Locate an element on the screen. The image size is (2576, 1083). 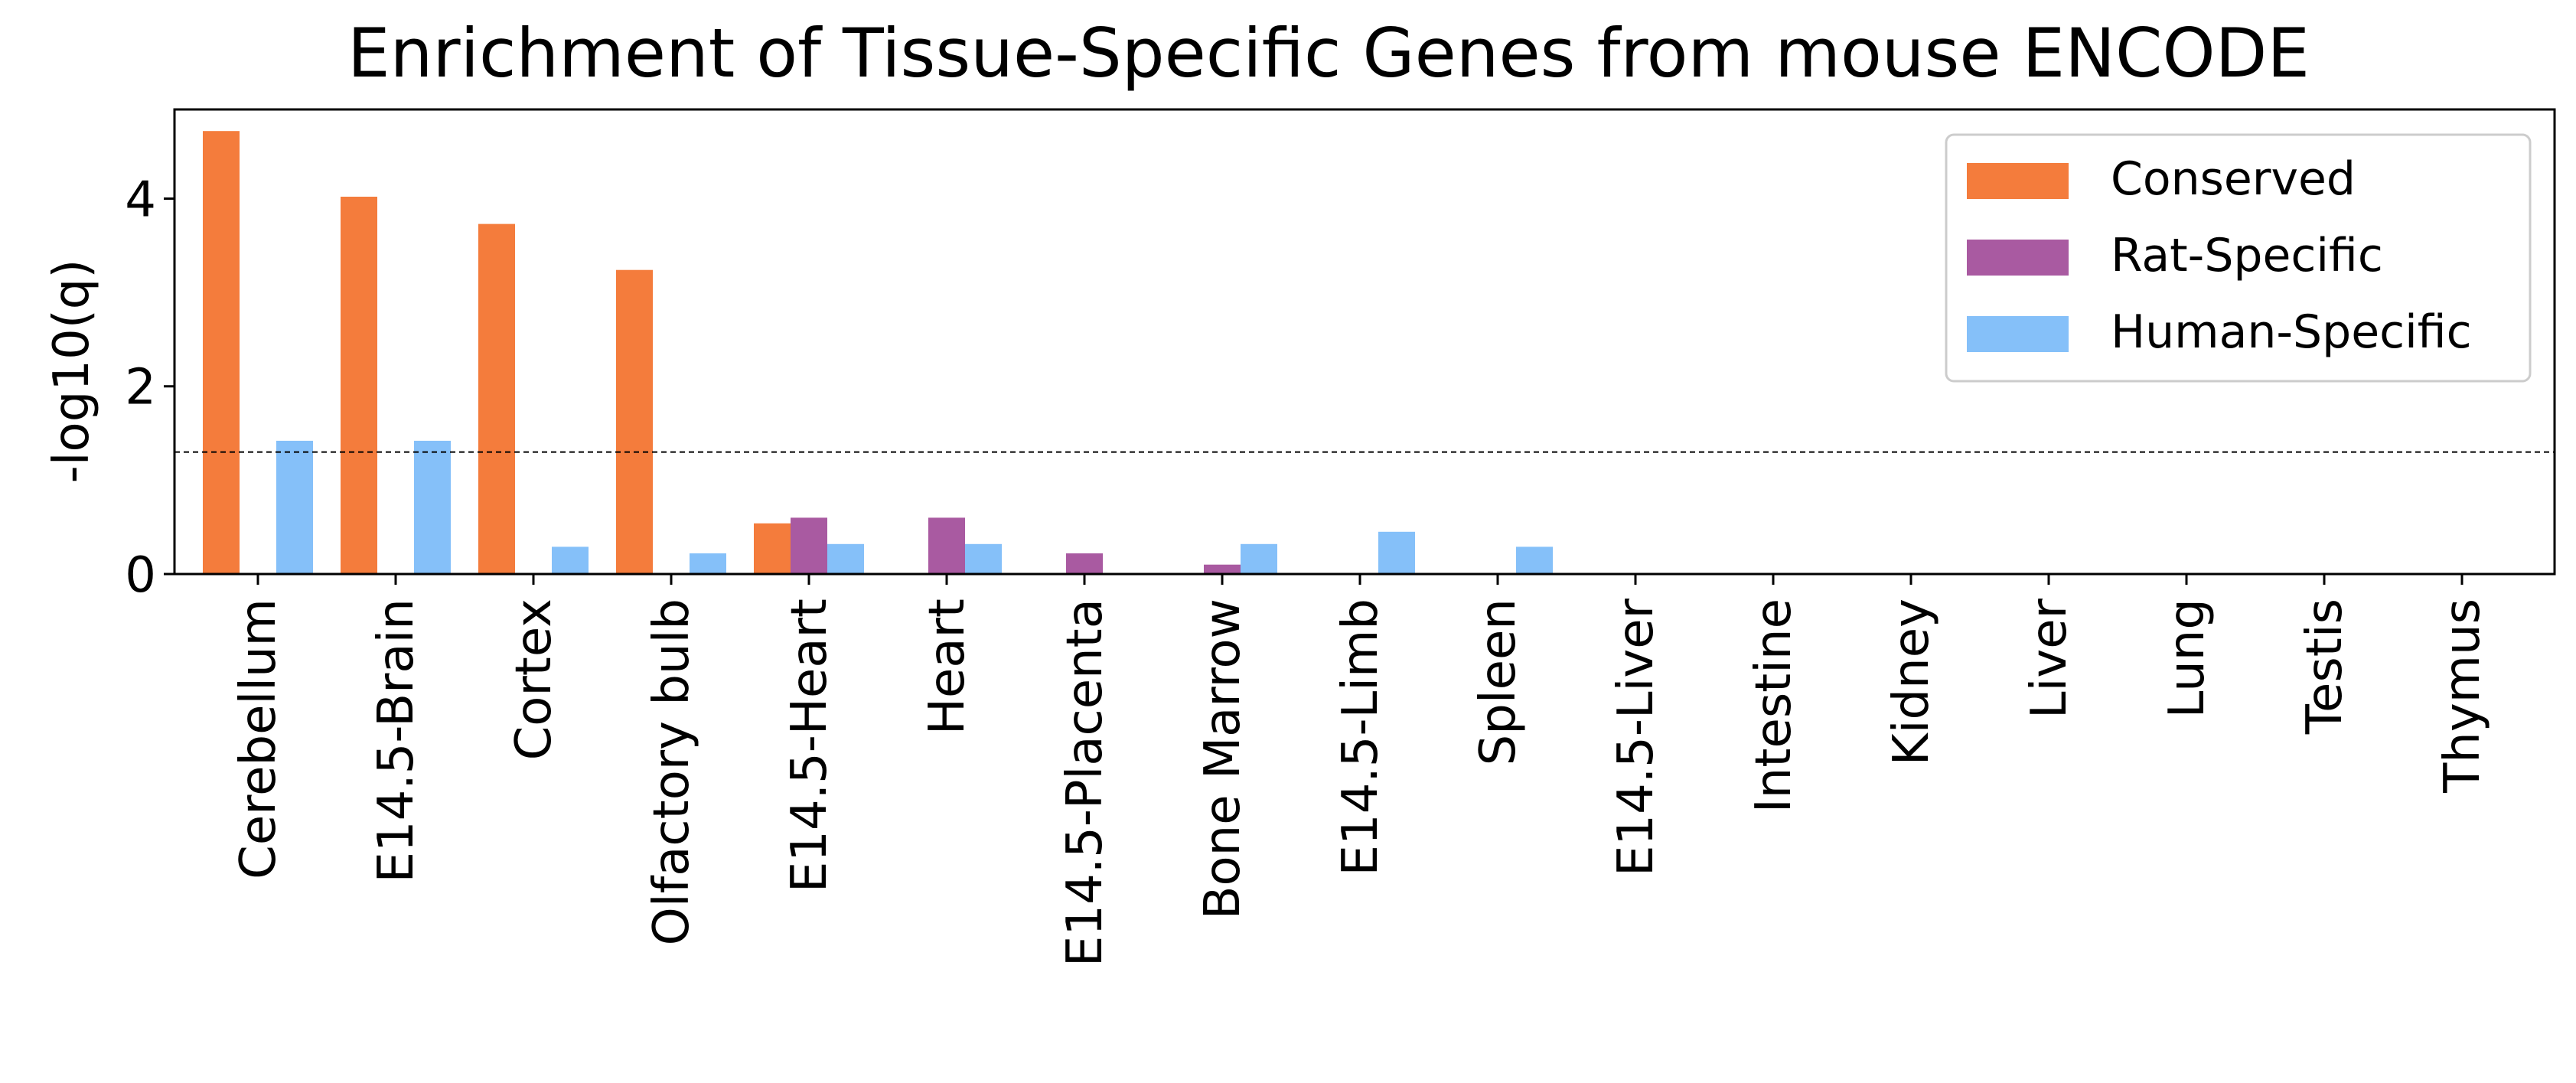
legend: Conserved Rat-Specific Human-Specific is located at coordinates (2238, 258).